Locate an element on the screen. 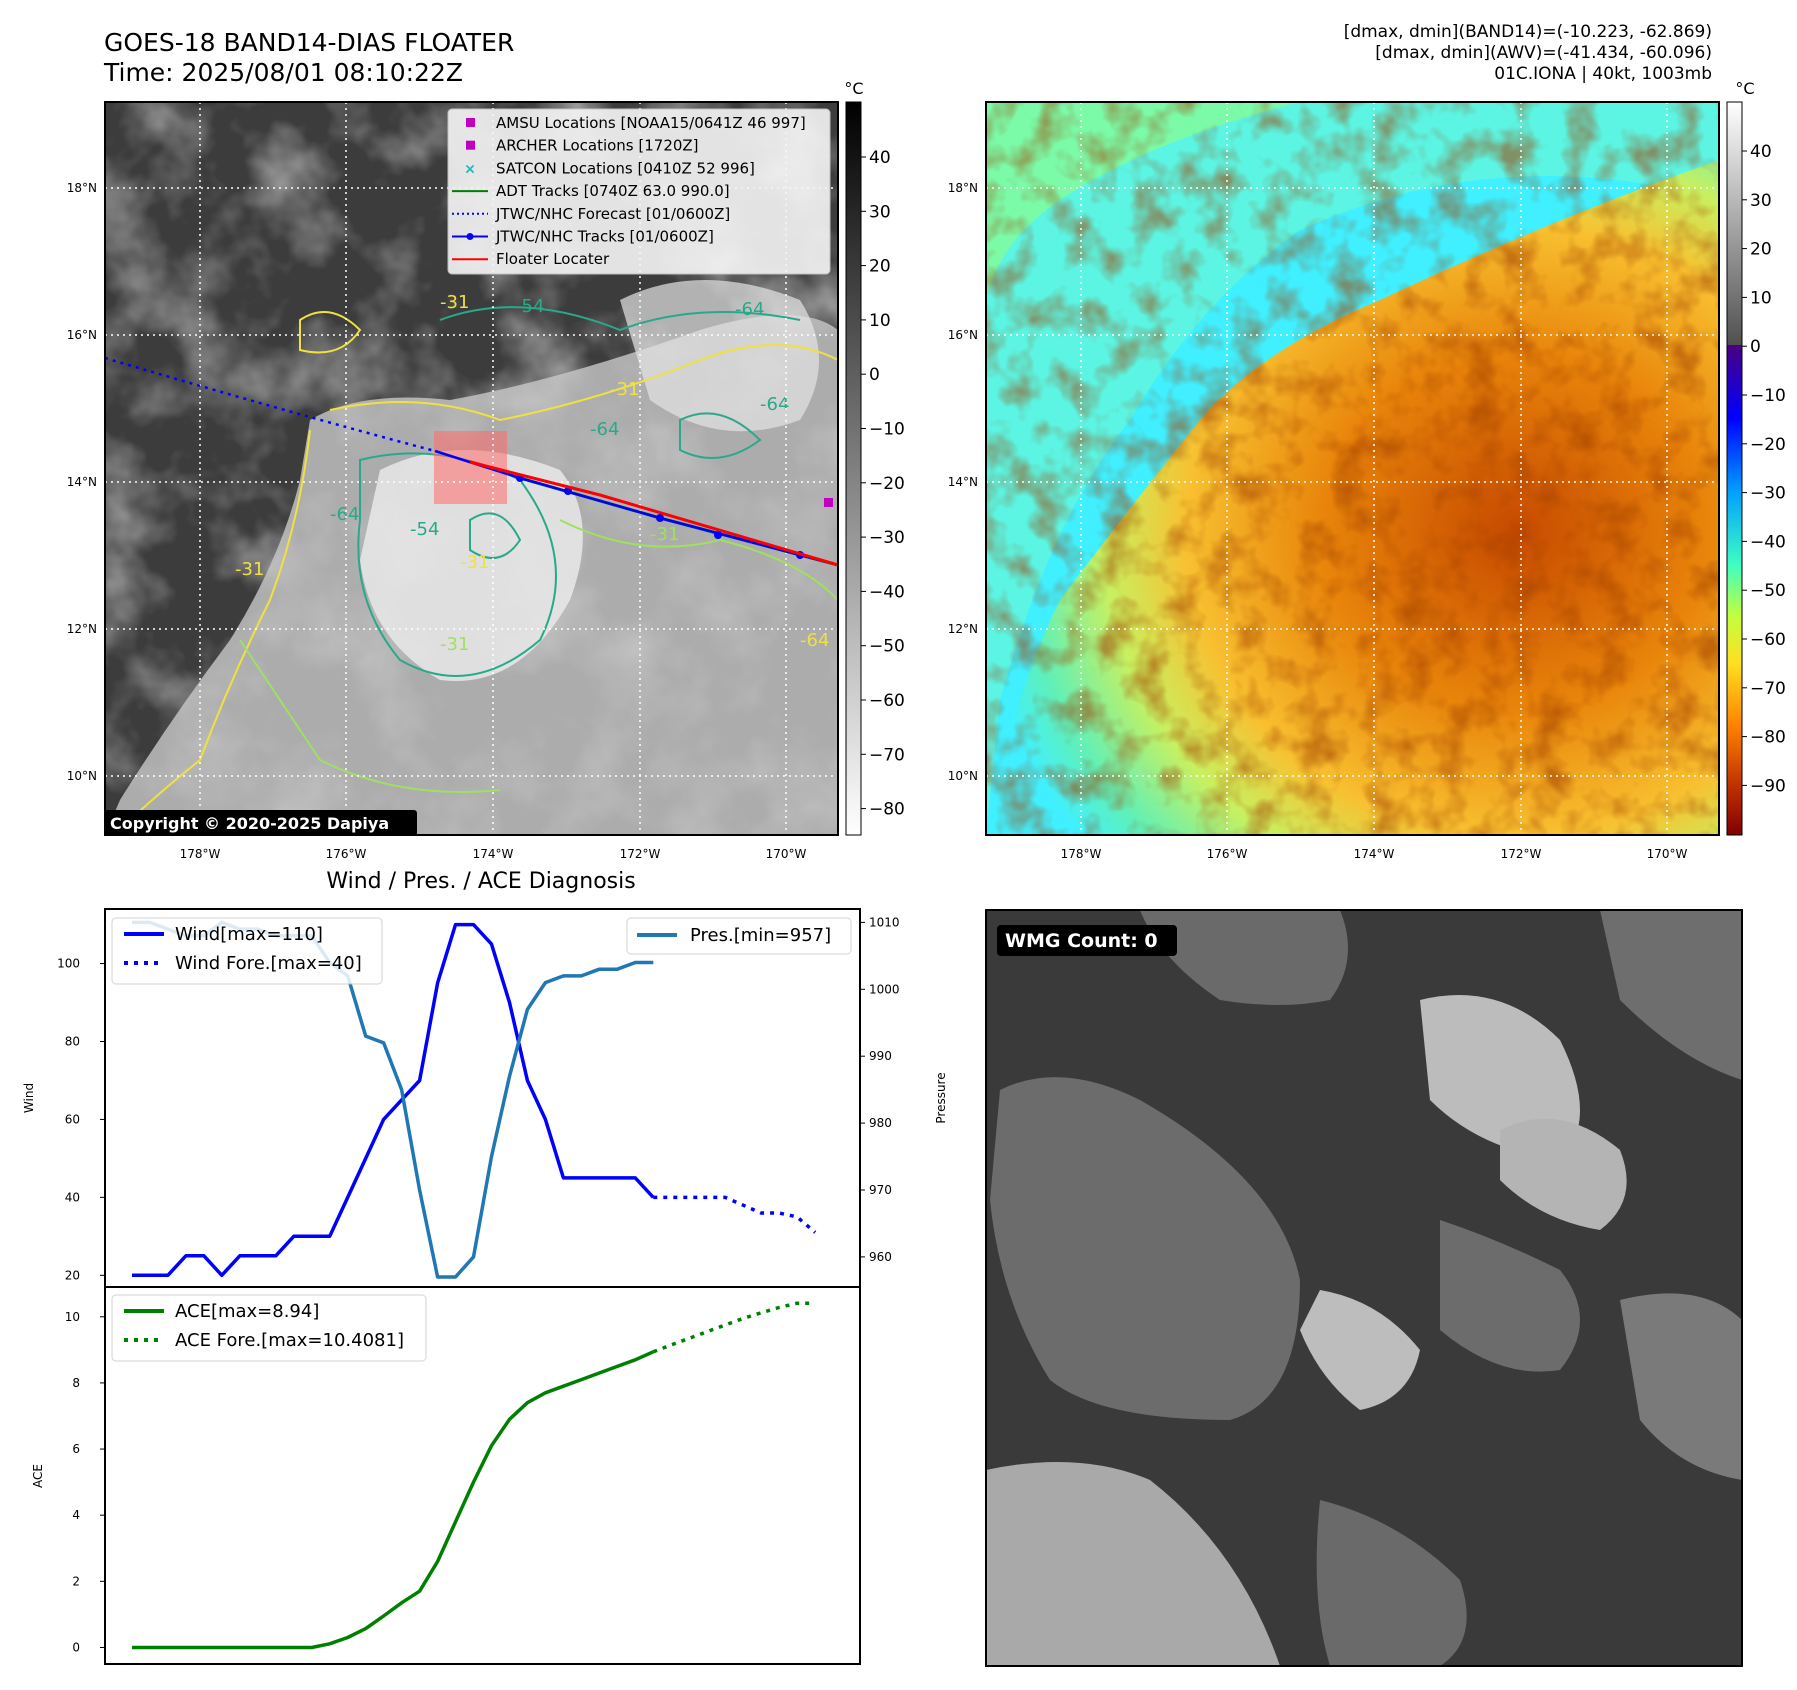 The width and height of the screenshot is (1797, 1690). wmg-count-label: WMG Count: 0 is located at coordinates (1081, 941).